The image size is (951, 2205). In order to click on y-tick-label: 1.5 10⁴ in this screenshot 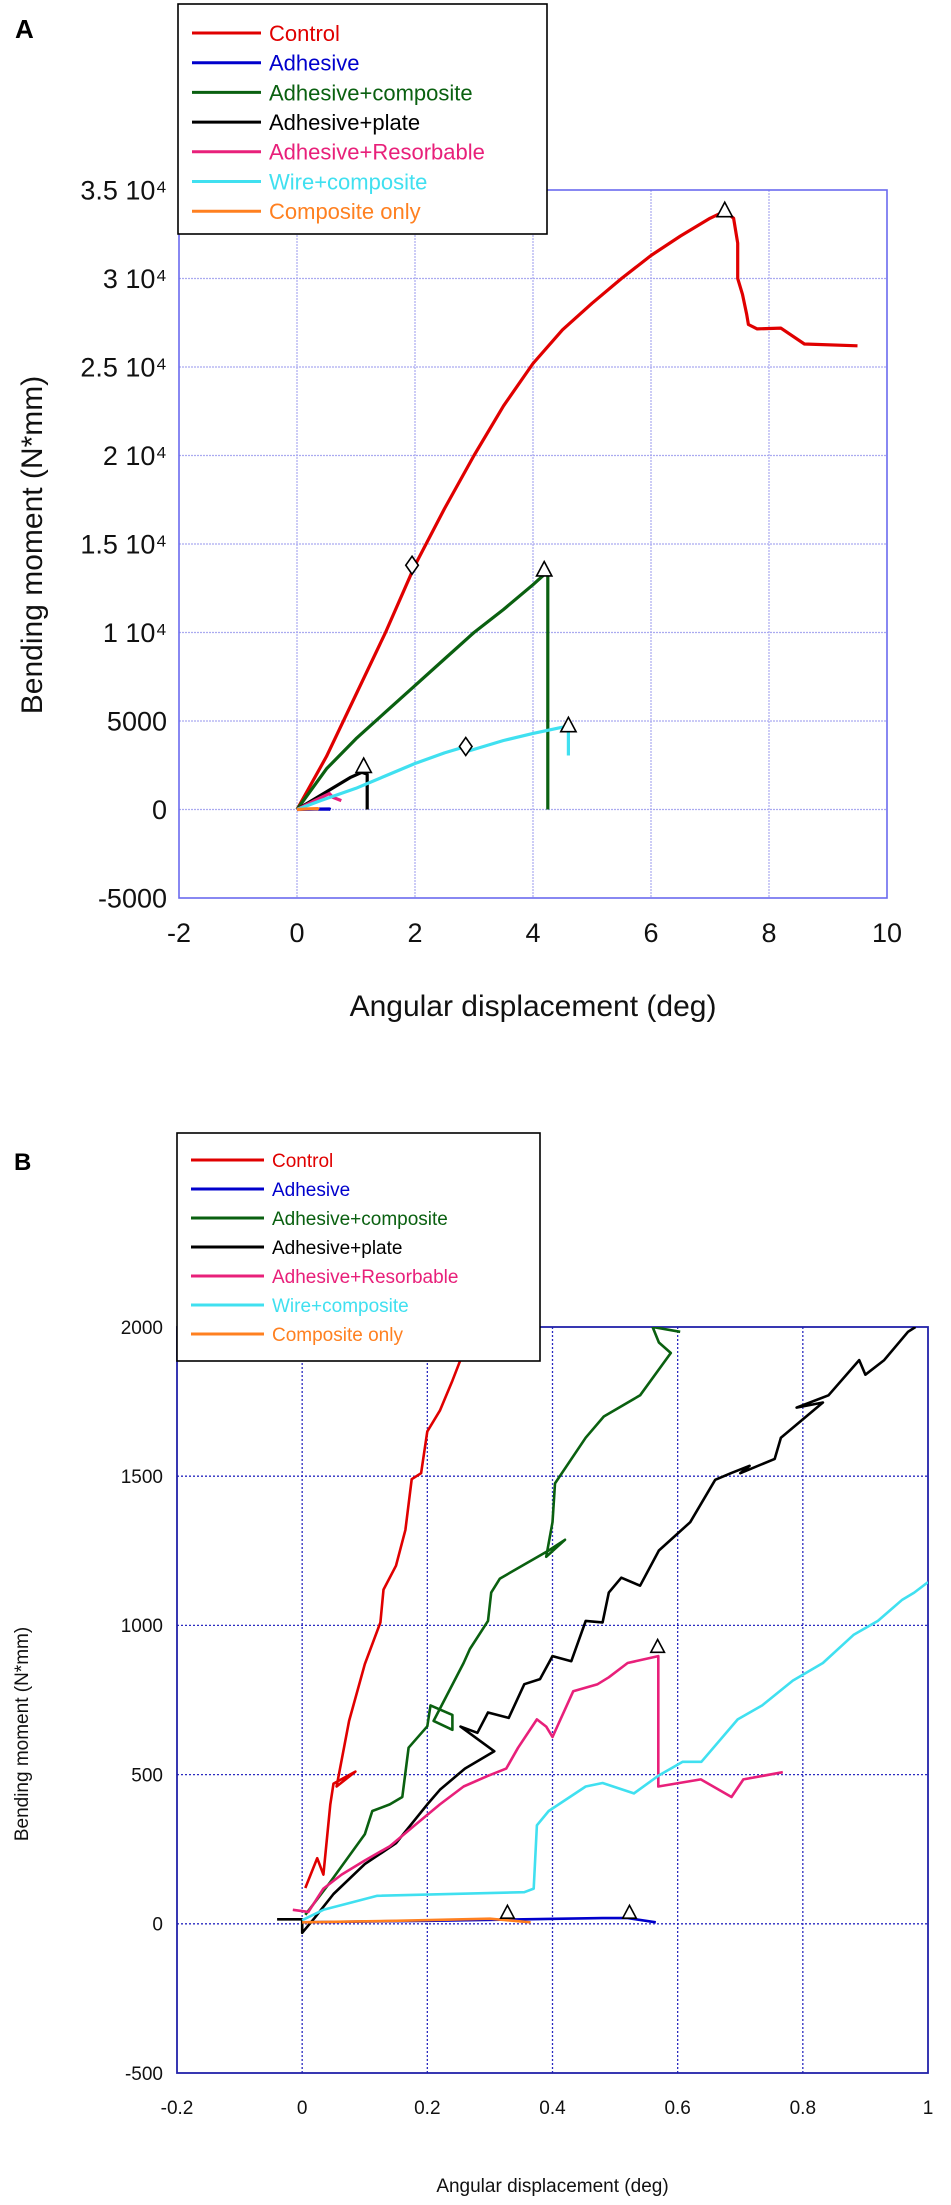, I will do `click(123, 545)`.